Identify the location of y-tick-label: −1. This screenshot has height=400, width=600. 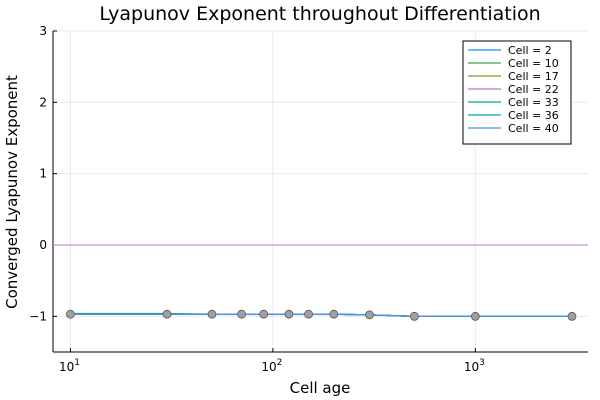
(38, 316).